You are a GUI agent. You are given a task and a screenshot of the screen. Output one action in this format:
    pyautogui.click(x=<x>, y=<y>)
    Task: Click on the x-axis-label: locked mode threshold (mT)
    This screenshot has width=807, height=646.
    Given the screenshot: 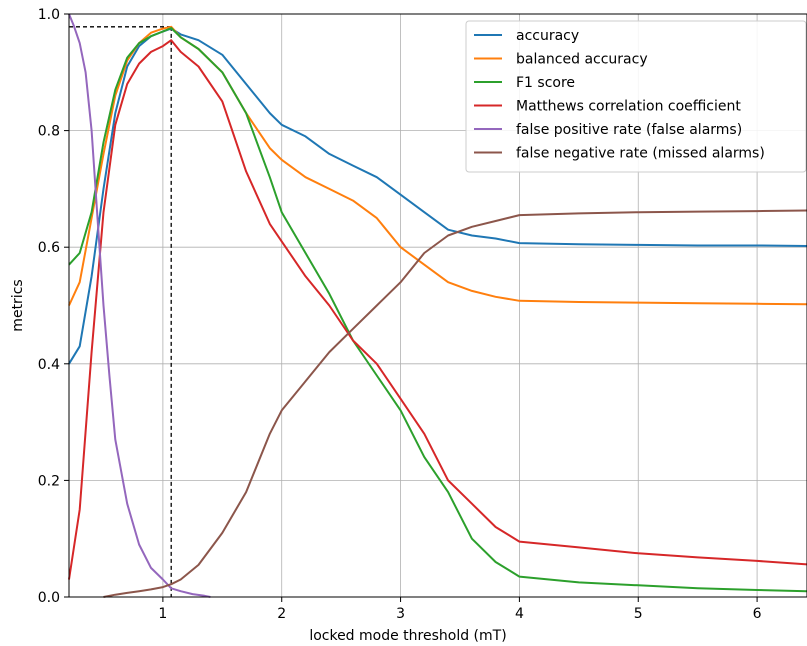 What is the action you would take?
    pyautogui.click(x=407, y=636)
    